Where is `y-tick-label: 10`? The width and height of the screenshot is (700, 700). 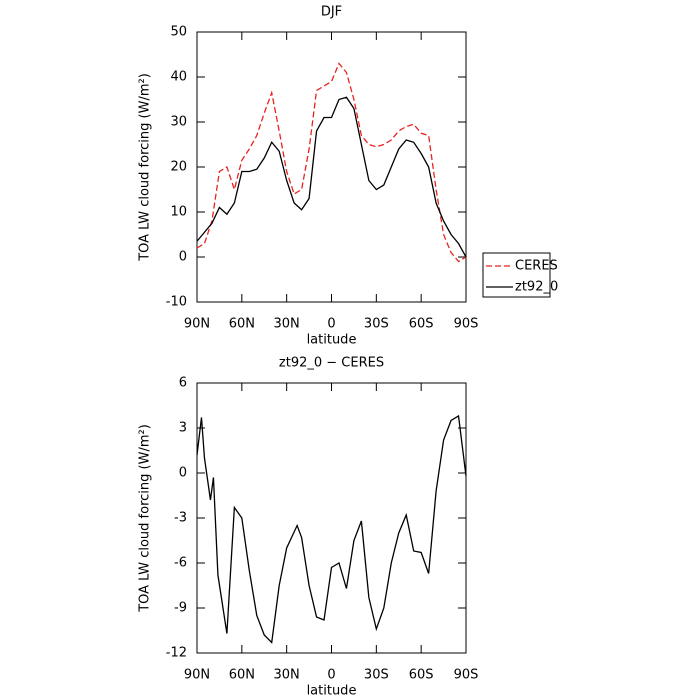 y-tick-label: 10 is located at coordinates (178, 212).